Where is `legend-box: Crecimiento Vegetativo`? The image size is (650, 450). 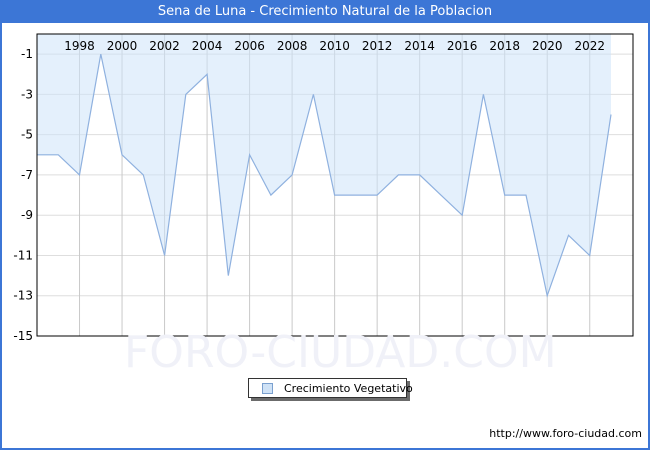
legend-box: Crecimiento Vegetativo is located at coordinates (330, 388).